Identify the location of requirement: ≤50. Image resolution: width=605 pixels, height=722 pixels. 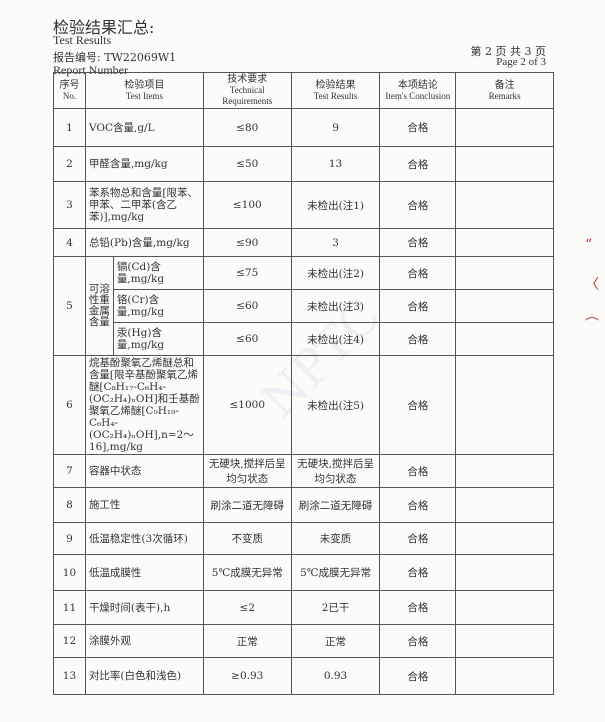
(247, 164).